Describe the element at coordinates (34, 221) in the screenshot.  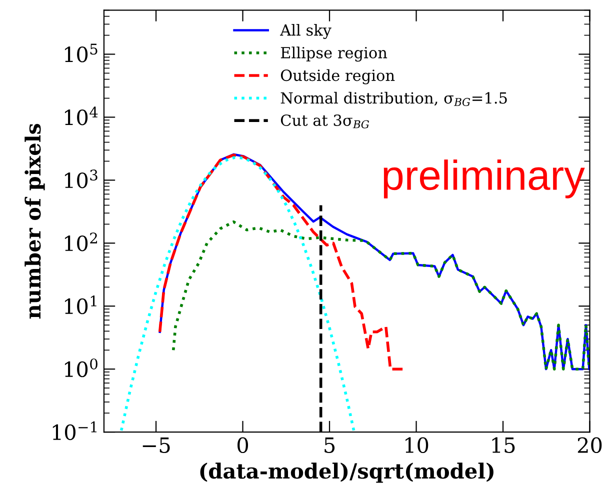
I see `y-axis-title: number of pixels` at that location.